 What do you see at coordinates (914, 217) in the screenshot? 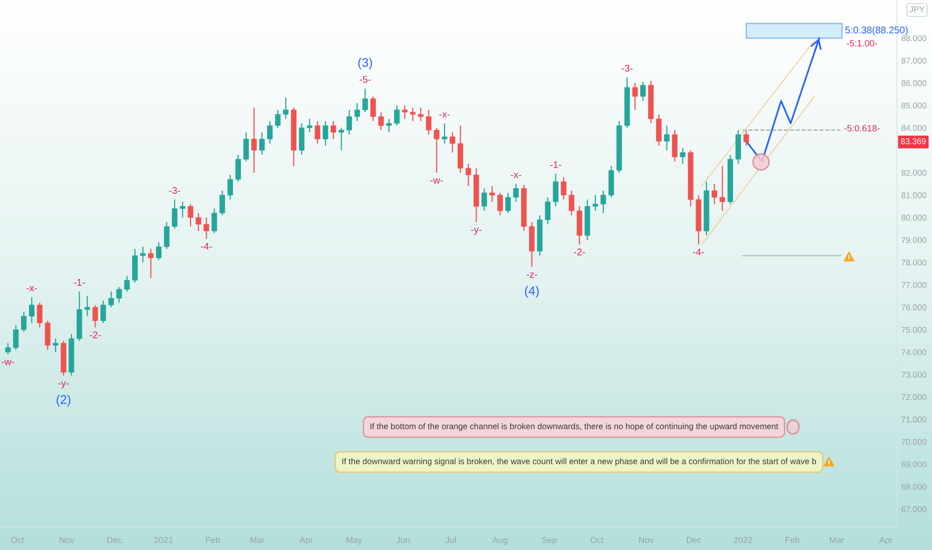
I see `y-tick-label: 80.000` at bounding box center [914, 217].